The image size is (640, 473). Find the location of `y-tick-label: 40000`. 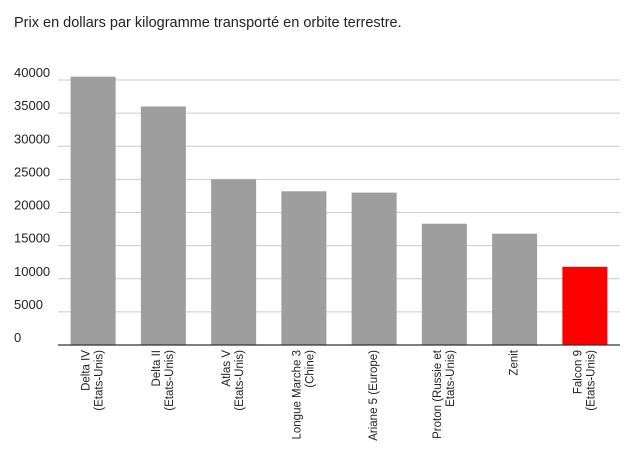

y-tick-label: 40000 is located at coordinates (32, 72).